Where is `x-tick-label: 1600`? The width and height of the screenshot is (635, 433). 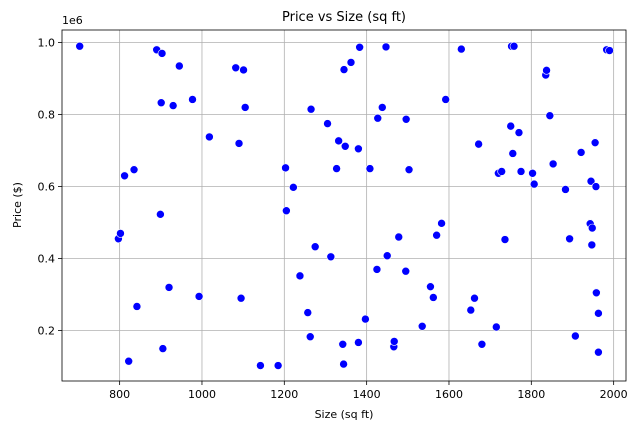 x-tick-label: 1600 is located at coordinates (449, 394).